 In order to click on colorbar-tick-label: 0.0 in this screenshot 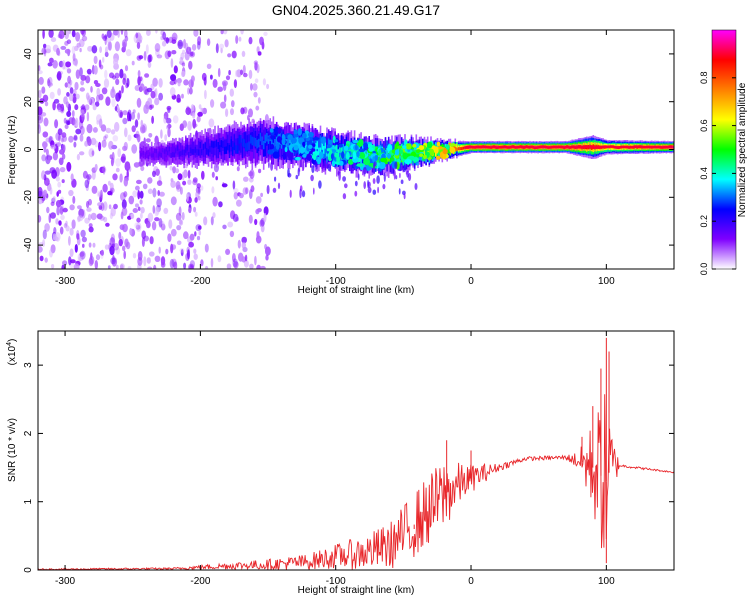, I will do `click(704, 269)`.